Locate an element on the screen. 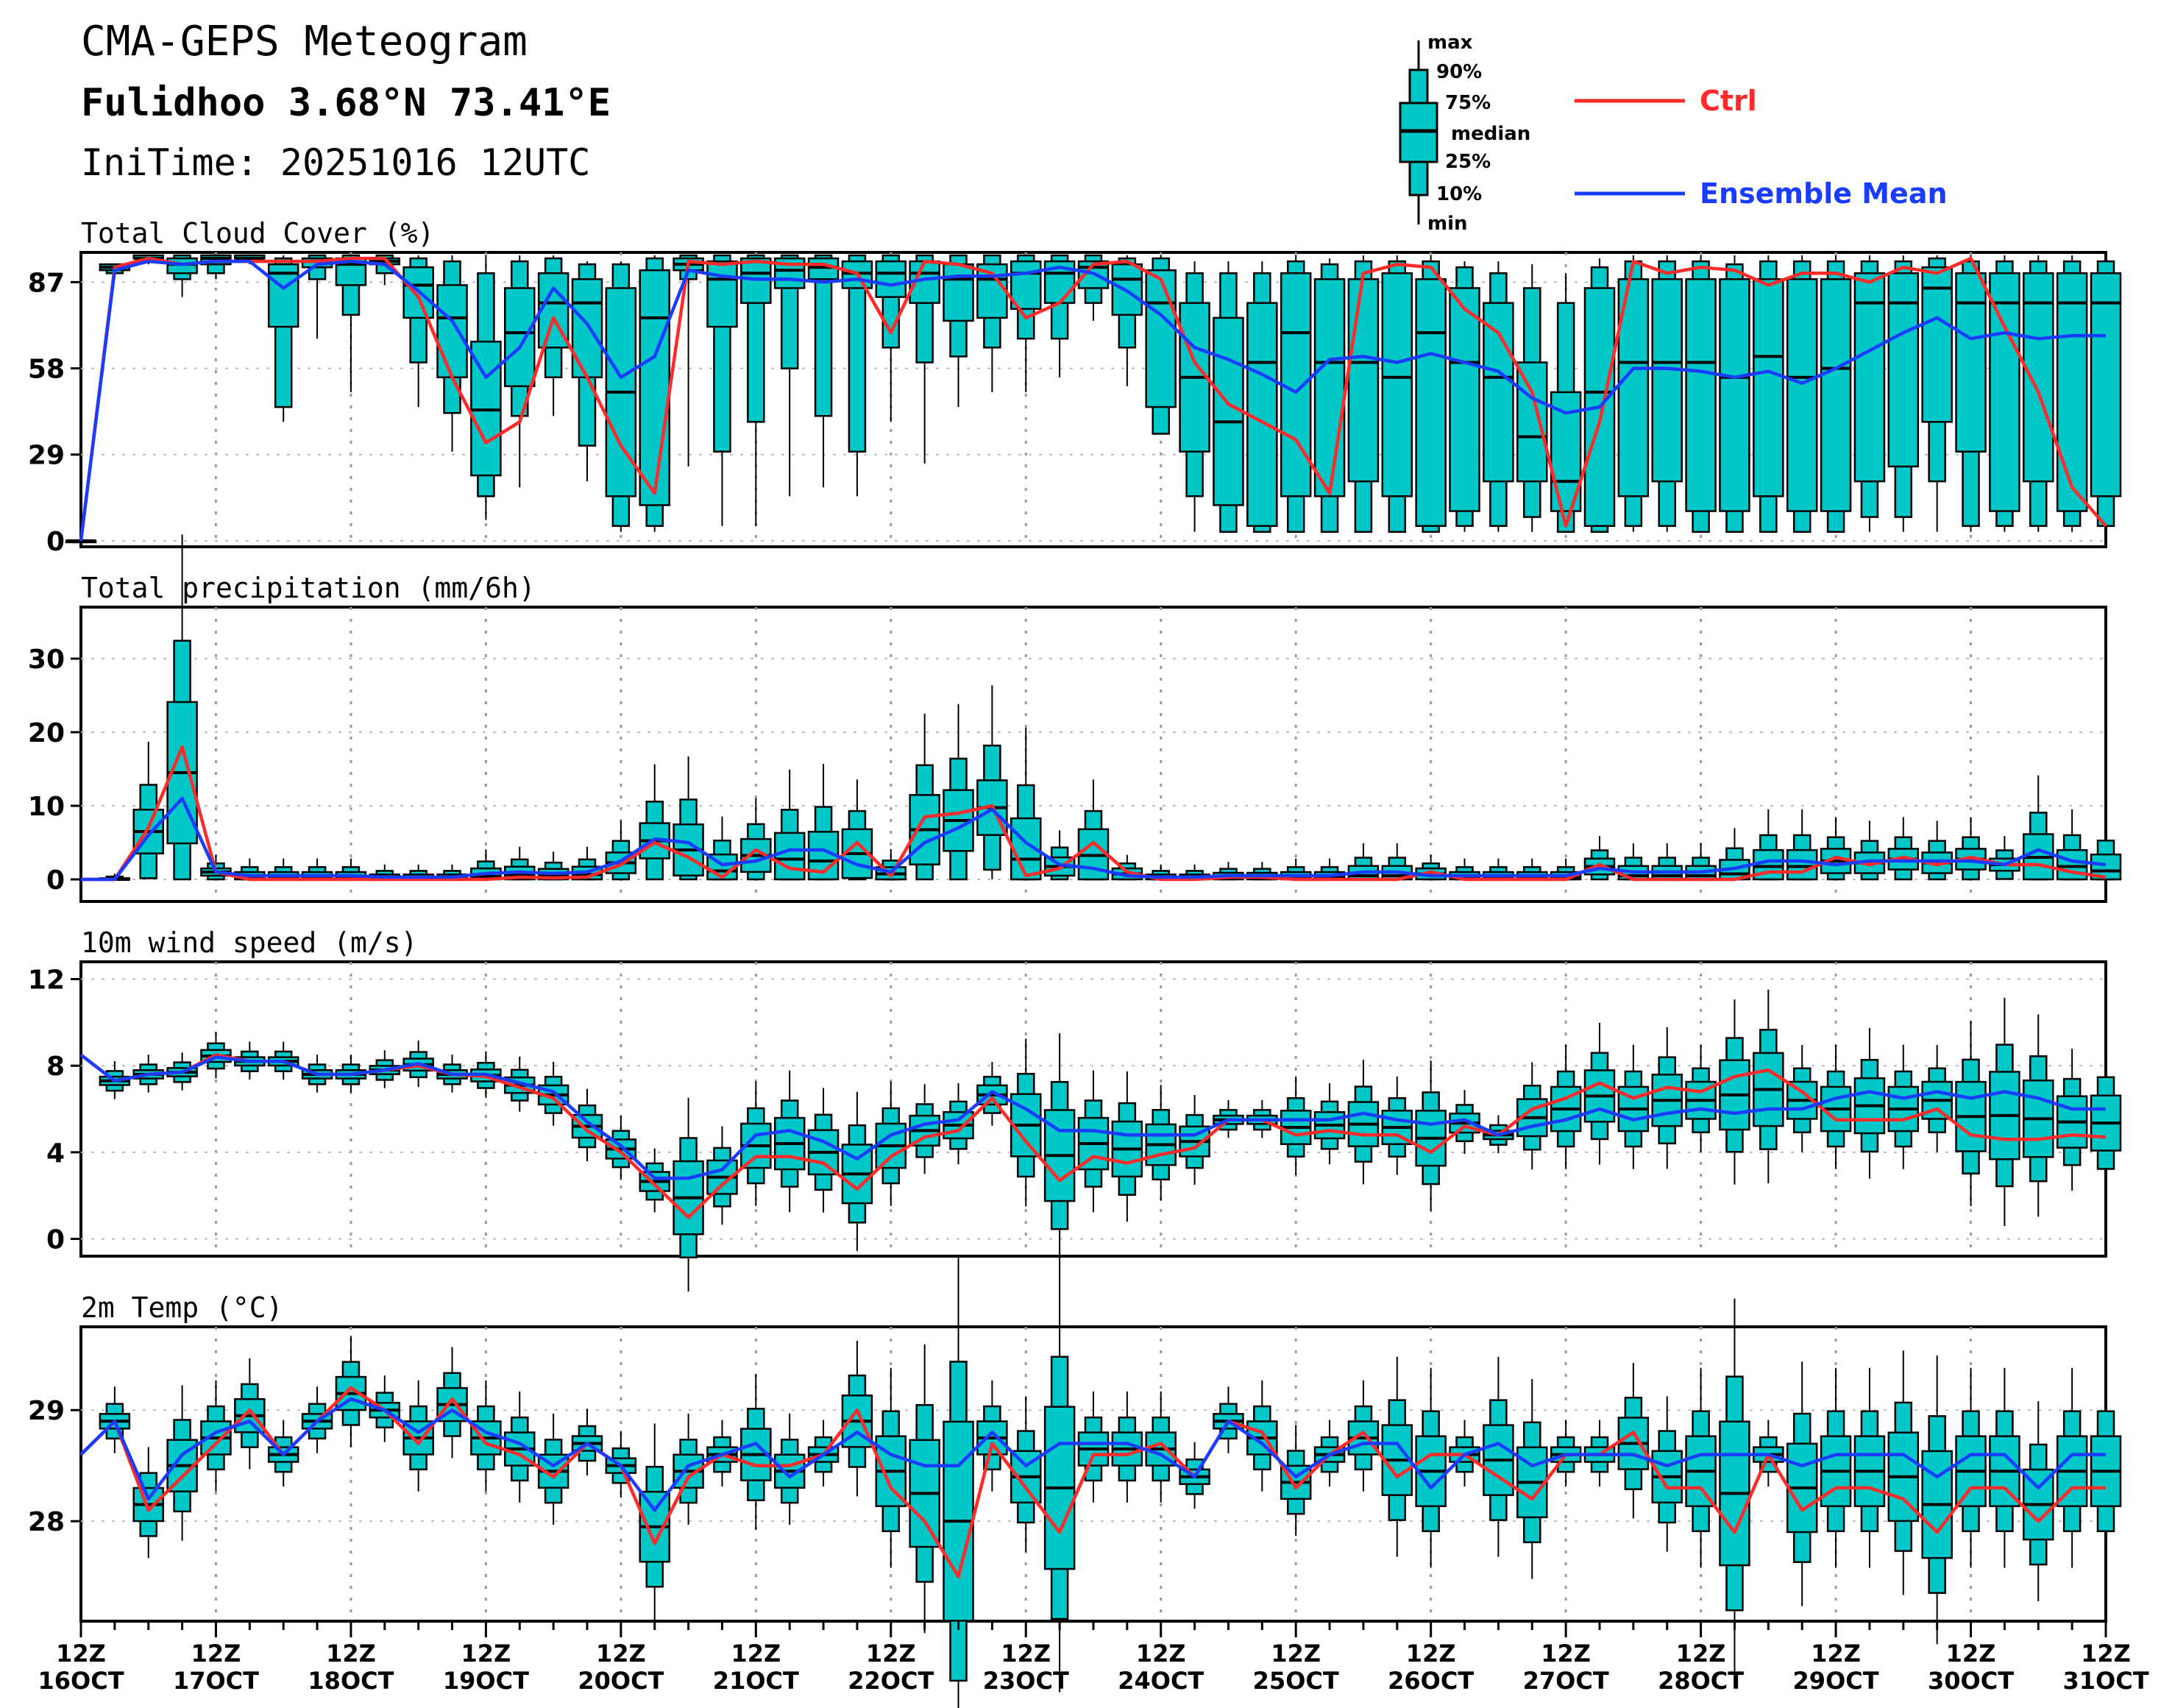 The image size is (2161, 1708). x-tick-label-date: 22OCT is located at coordinates (891, 1681).